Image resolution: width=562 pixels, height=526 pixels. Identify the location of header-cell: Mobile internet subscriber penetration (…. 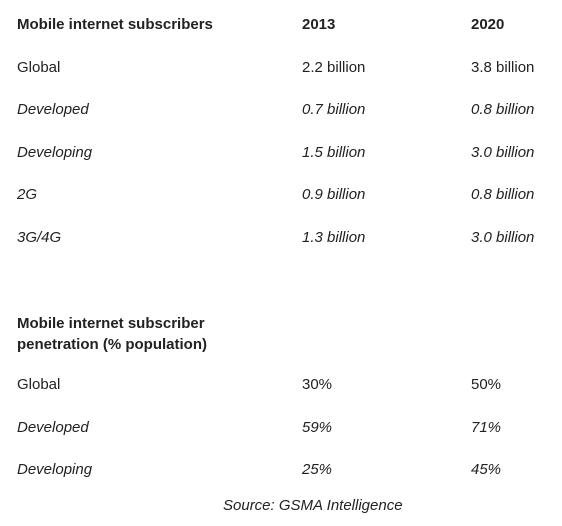
(112, 334).